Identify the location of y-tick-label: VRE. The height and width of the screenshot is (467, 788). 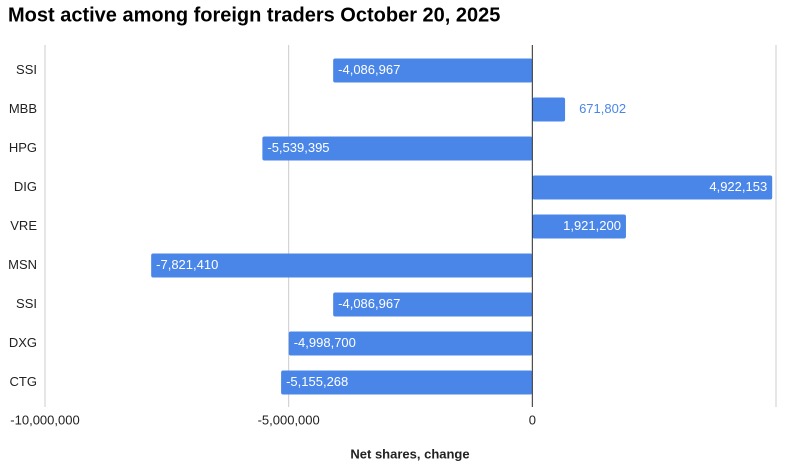
(23, 225).